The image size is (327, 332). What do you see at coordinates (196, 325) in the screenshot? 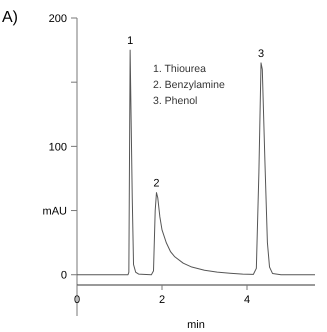
I see `x-axis-title: min` at bounding box center [196, 325].